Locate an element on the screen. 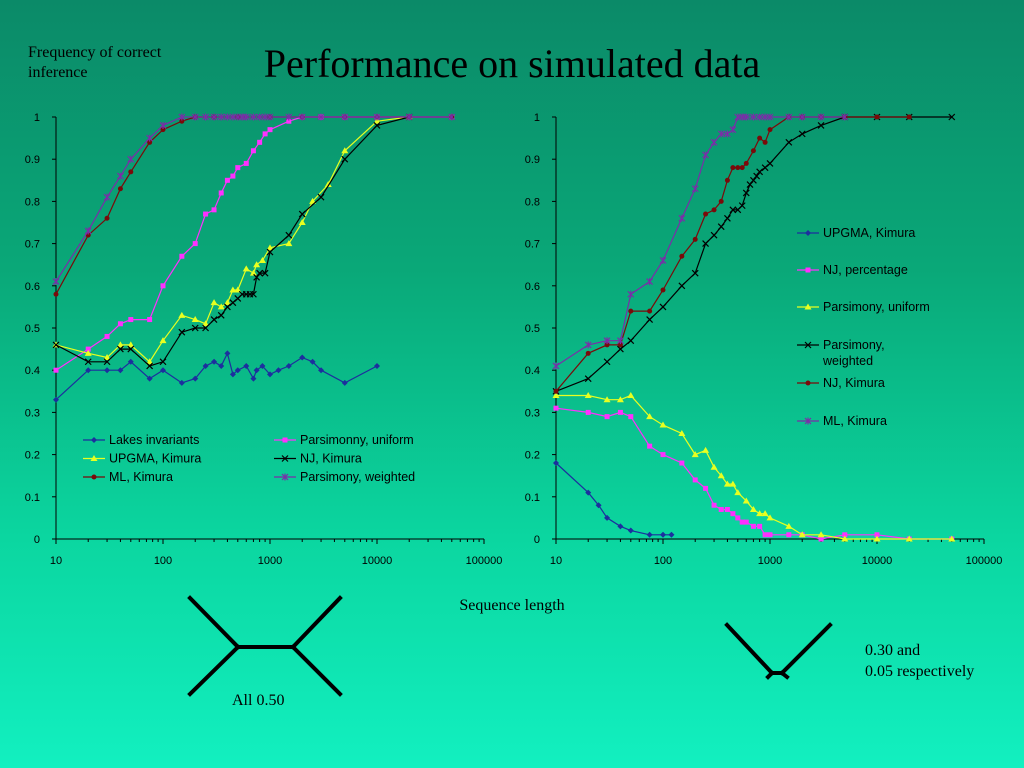 The height and width of the screenshot is (768, 1024). left-x-tick-label: 100 is located at coordinates (163, 561).